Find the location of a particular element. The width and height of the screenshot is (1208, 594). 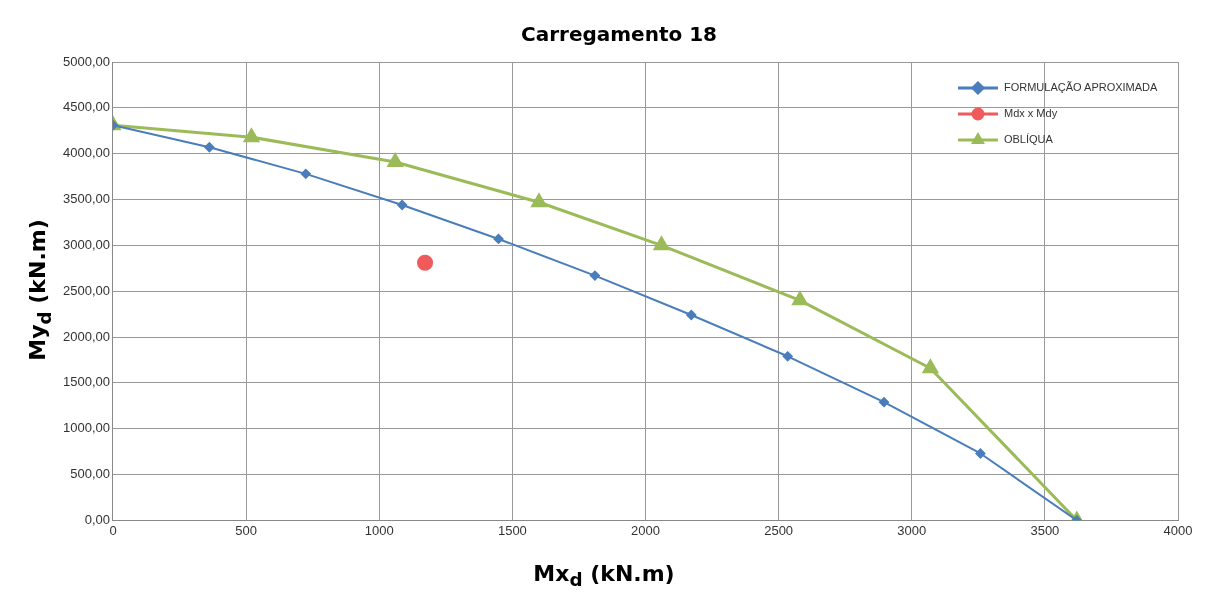

y-tick-label: 5000,00 is located at coordinates (86, 61).